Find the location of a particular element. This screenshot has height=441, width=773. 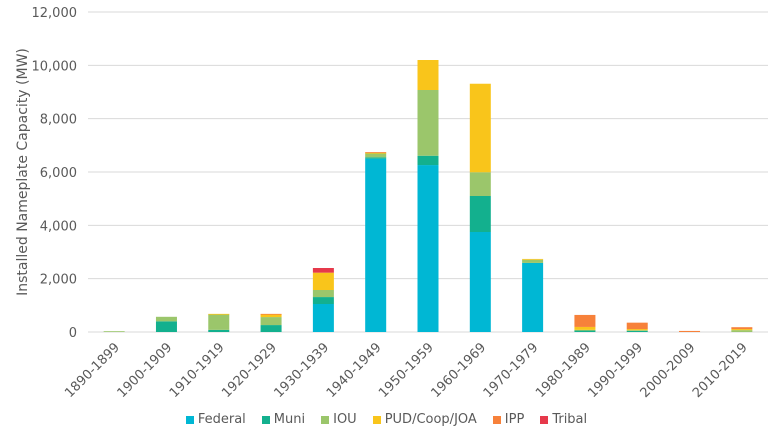

legend-label: IPP is located at coordinates (514, 419).